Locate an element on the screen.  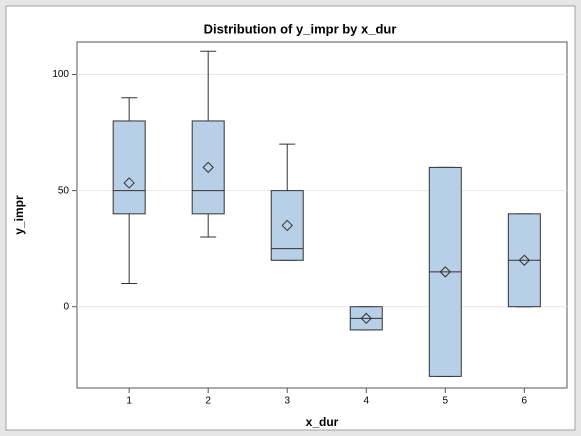
y-axis-label: y_impr is located at coordinates (19, 215).